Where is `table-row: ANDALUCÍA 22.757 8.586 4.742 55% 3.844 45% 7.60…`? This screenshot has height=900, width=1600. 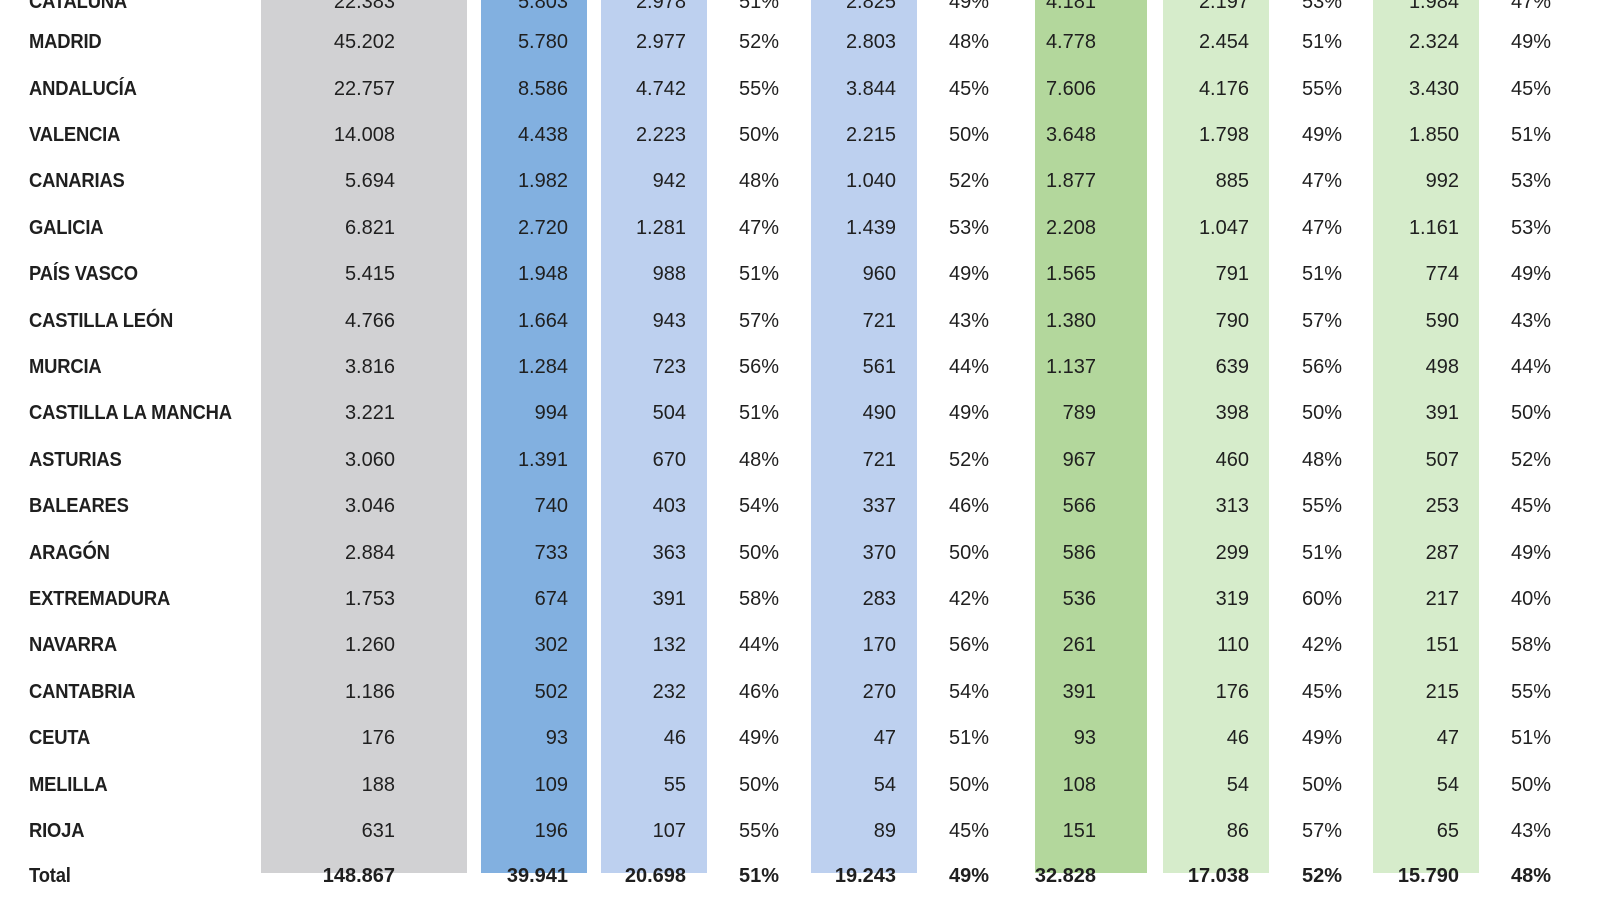
table-row: ANDALUCÍA 22.757 8.586 4.742 55% 3.844 45% 7.60… is located at coordinates (800, 89).